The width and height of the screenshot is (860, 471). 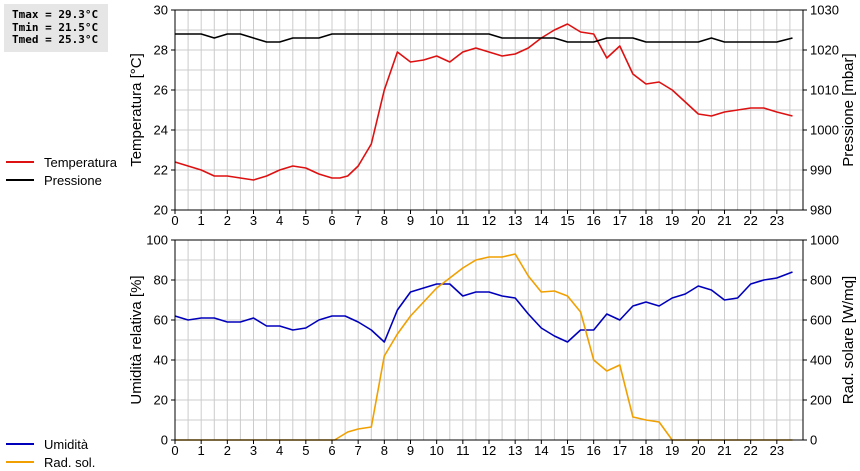 I want to click on tmed-stat: Tmed = 25.3°C, so click(x=55, y=39).